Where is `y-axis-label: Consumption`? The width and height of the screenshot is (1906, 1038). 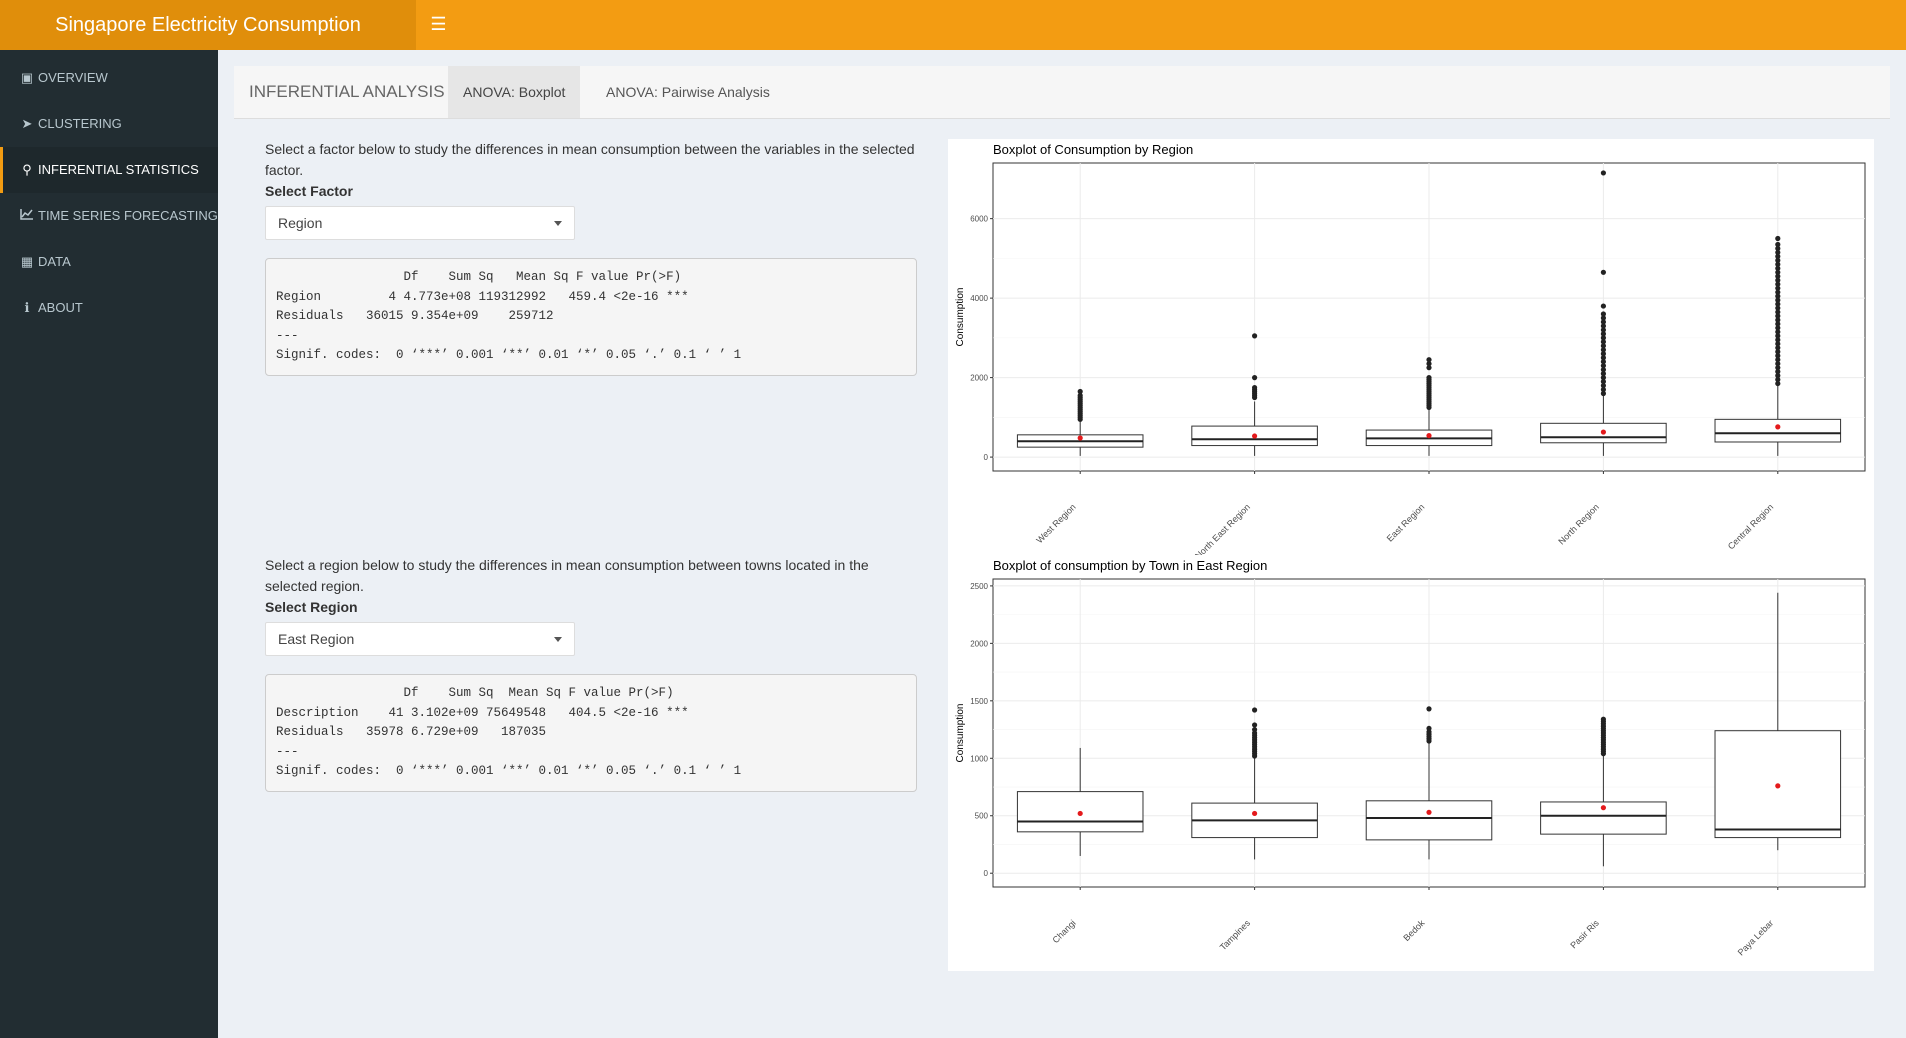 y-axis-label: Consumption is located at coordinates (960, 317).